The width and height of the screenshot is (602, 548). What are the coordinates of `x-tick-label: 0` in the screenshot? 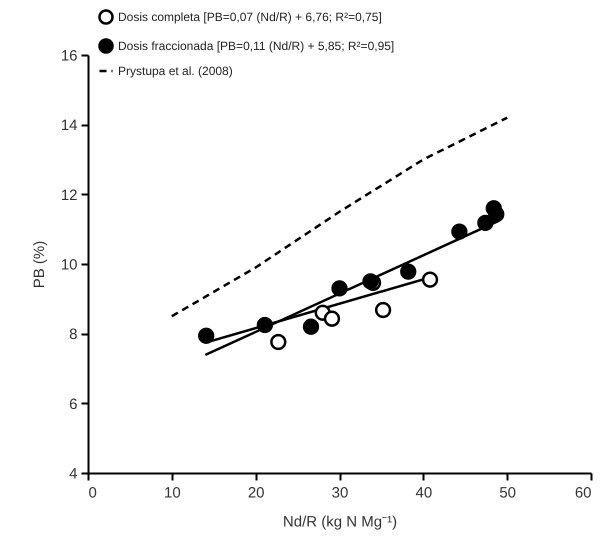 It's located at (92, 493).